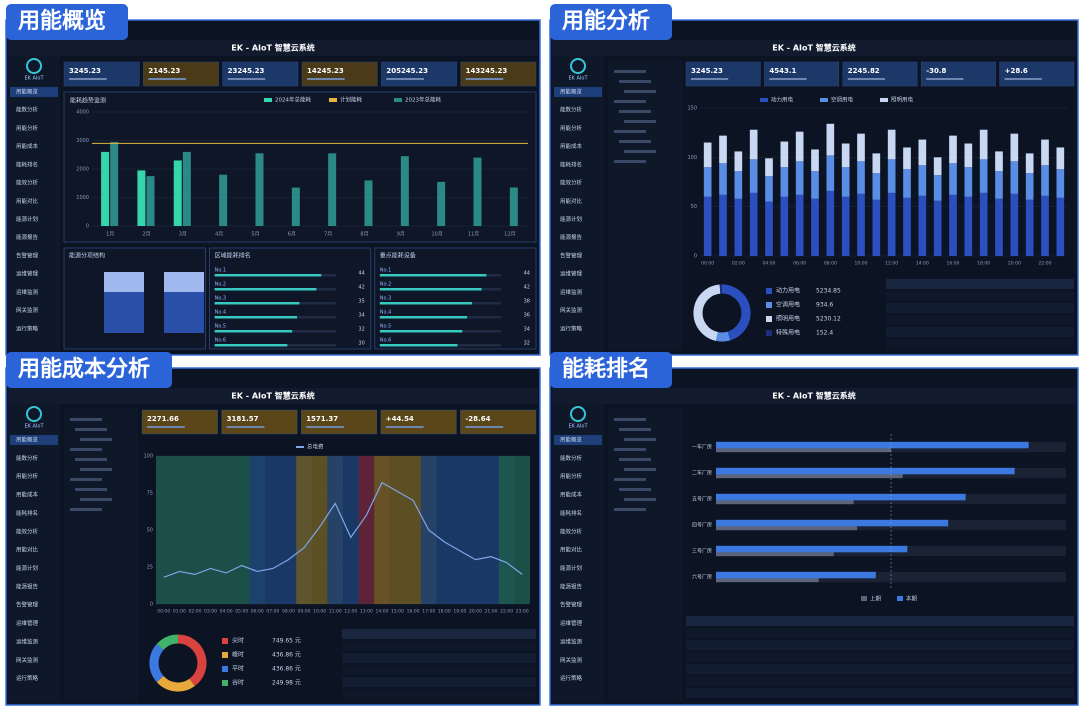 Image resolution: width=1080 pixels, height=707 pixels. What do you see at coordinates (958, 74) in the screenshot?
I see `kpi-card` at bounding box center [958, 74].